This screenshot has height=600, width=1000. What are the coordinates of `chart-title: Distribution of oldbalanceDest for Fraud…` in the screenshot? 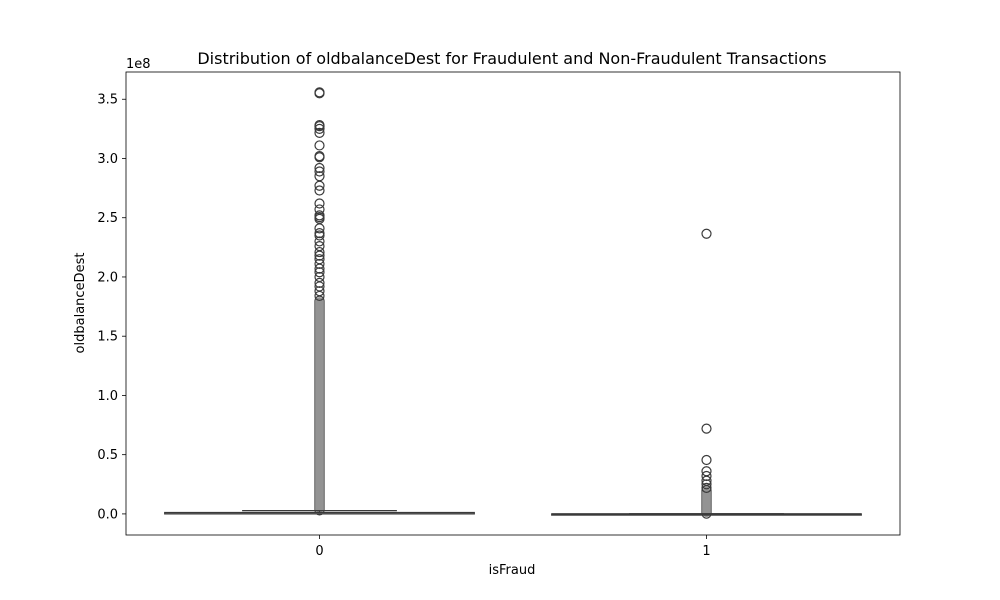 It's located at (511, 58).